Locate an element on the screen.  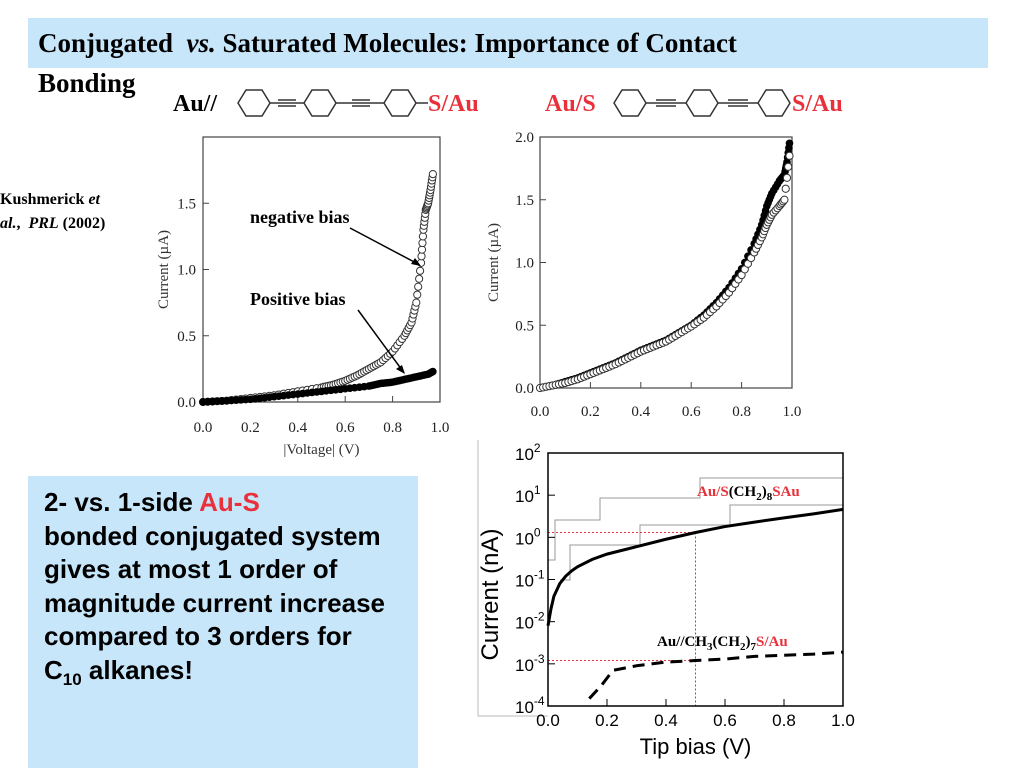
molecule-left-structure is located at coordinates (332, 103).